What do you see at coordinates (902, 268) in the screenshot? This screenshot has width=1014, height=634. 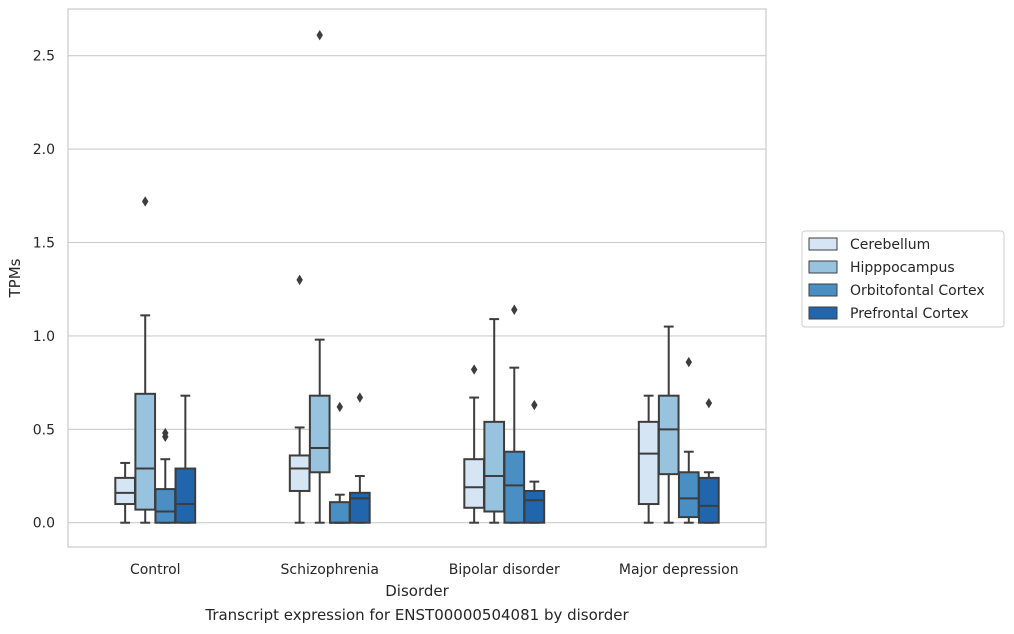 I see `legend-label: Hipppocampus` at bounding box center [902, 268].